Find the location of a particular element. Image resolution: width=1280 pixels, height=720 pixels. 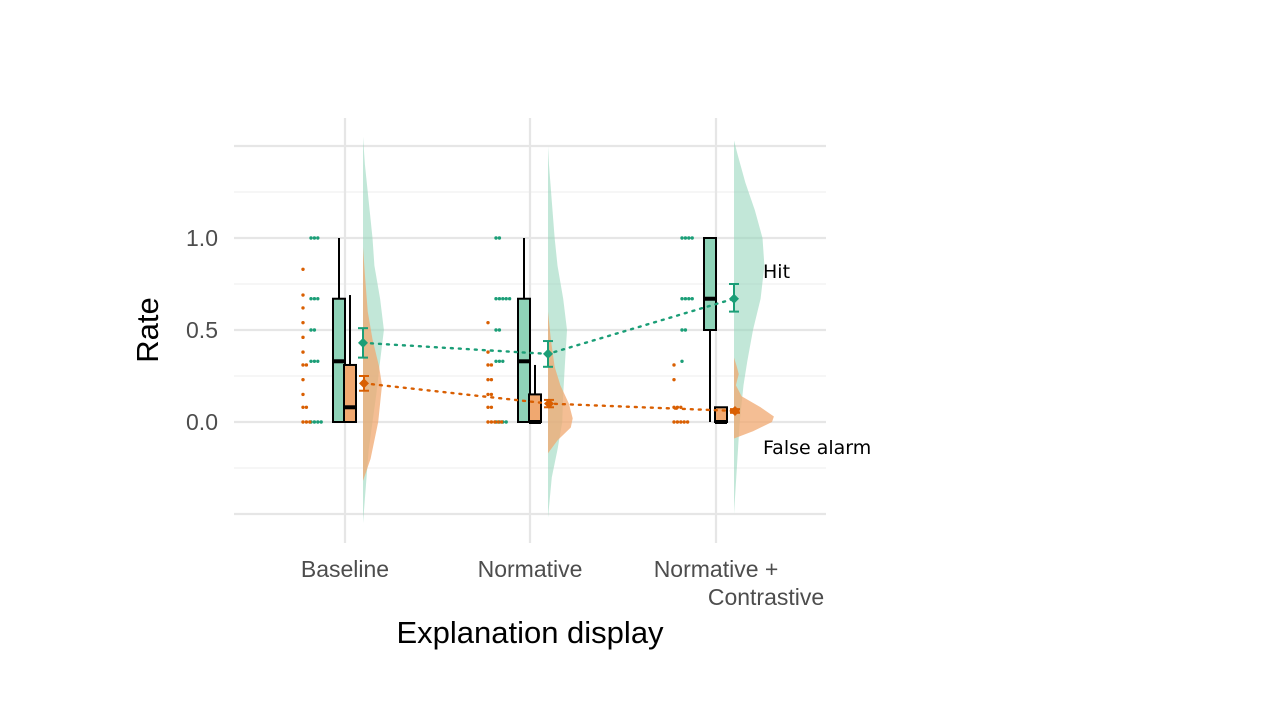

mean-layer is located at coordinates (549, 349).